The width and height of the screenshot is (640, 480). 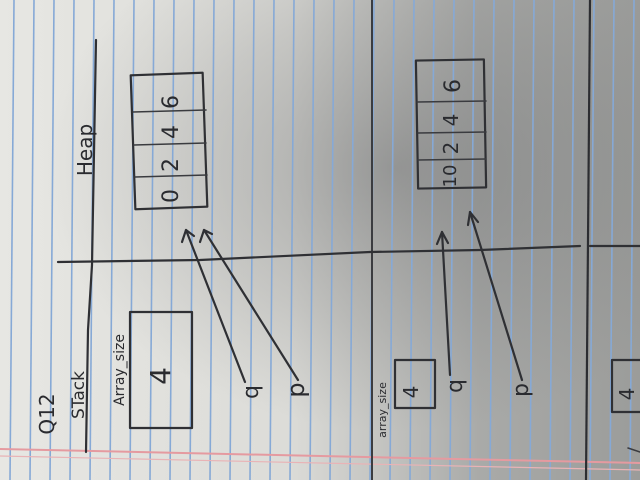 I want to click on array-size-label: array_size, so click(x=382, y=410).